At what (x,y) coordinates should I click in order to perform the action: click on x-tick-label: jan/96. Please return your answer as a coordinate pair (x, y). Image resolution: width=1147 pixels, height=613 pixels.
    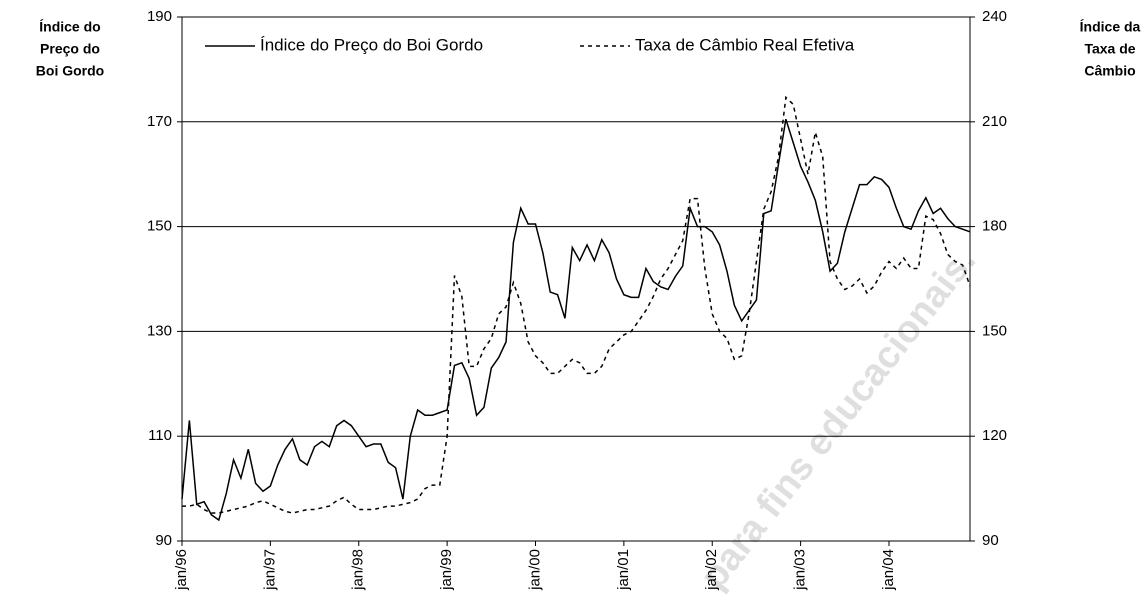
    Looking at the image, I should click on (181, 570).